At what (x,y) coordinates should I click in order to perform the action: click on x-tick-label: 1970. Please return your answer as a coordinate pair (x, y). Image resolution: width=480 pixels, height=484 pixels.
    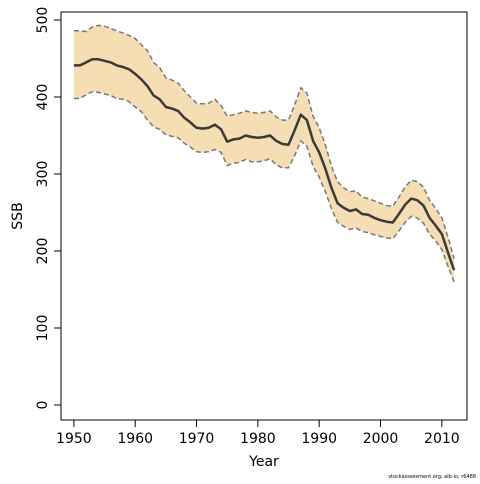
    Looking at the image, I should click on (197, 439).